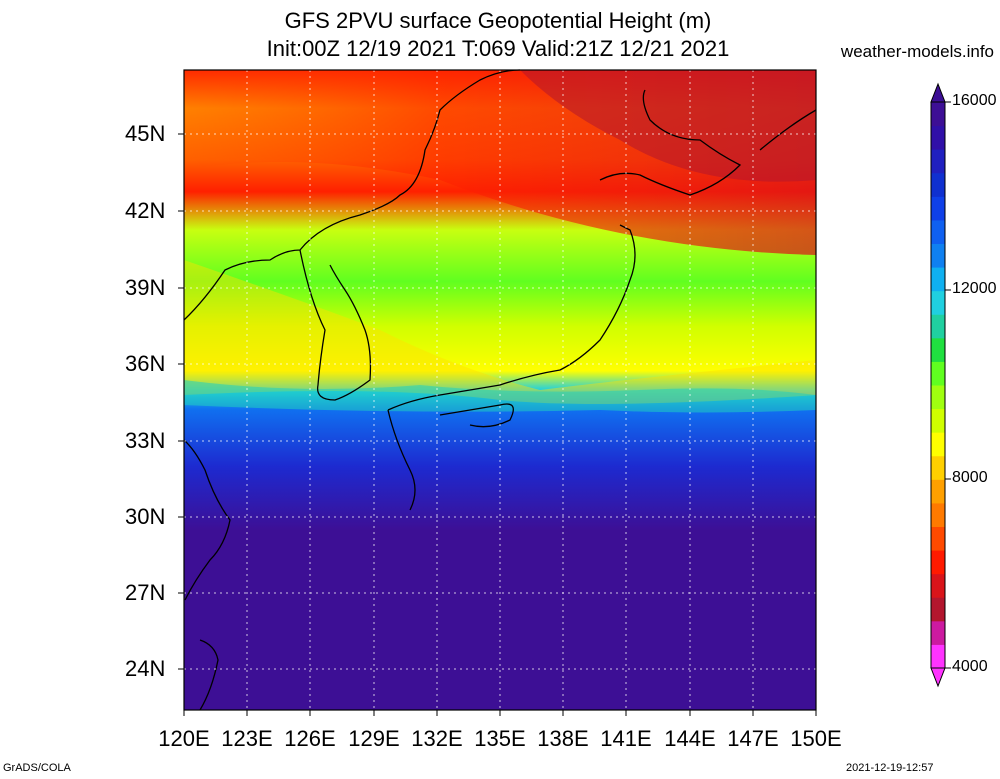  I want to click on lon-label-120e: 120E, so click(184, 738).